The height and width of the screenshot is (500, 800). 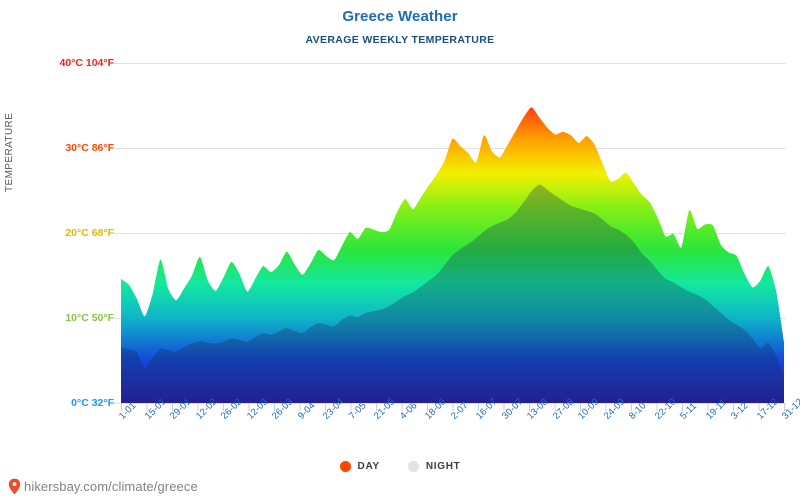 What do you see at coordinates (453, 407) in the screenshot?
I see `x-axis-ticks` at bounding box center [453, 407].